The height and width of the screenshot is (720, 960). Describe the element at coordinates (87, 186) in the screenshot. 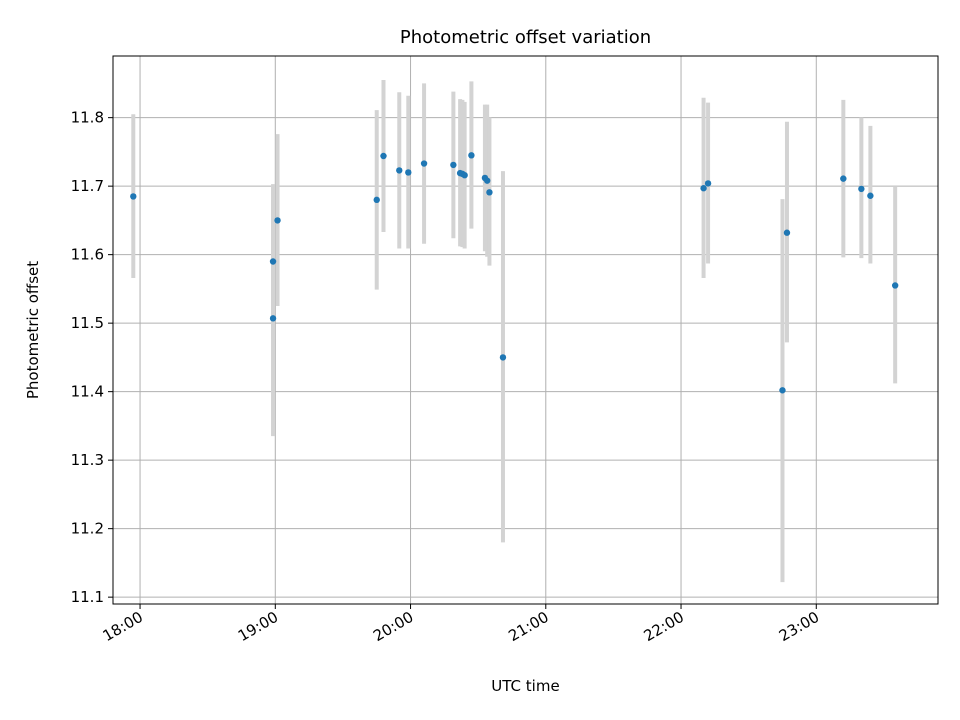

I see `y-tick-label: 11.7` at that location.